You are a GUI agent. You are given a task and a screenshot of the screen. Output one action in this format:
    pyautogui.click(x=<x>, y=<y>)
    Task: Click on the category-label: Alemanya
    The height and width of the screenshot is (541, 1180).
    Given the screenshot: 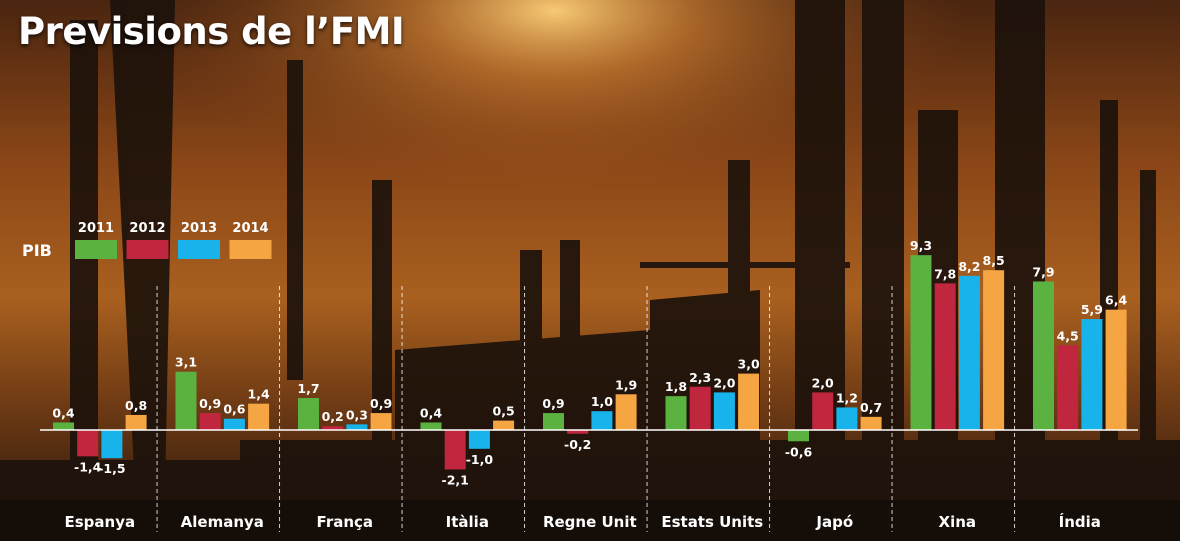 What is the action you would take?
    pyautogui.click(x=222, y=522)
    